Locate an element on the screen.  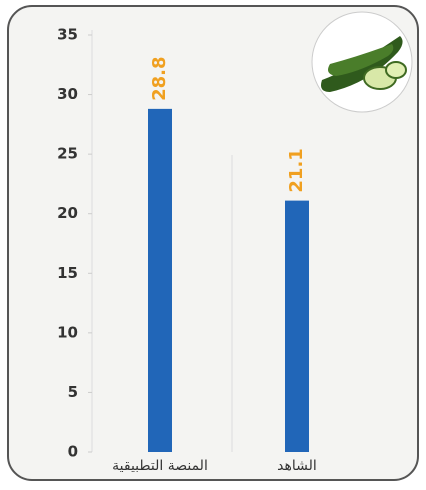
zucchini-icon is located at coordinates (362, 62).